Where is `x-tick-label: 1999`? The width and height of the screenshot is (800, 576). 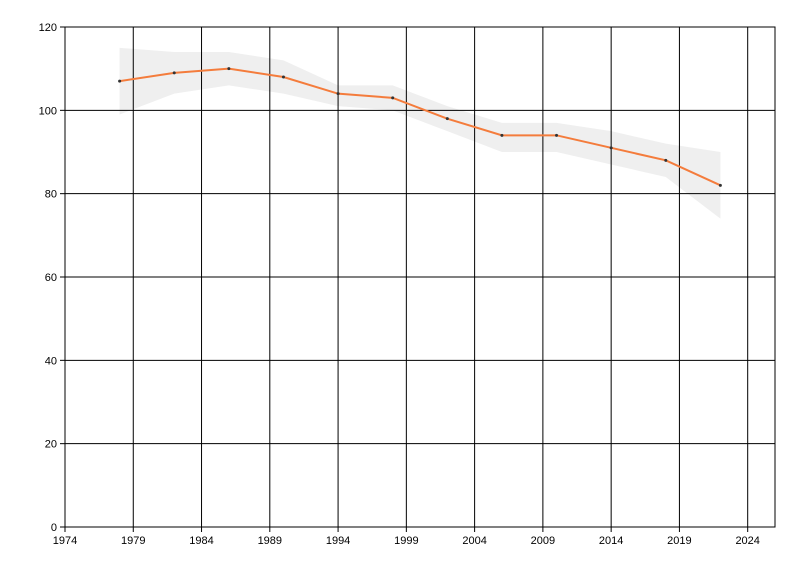
x-tick-label: 1999 is located at coordinates (406, 541).